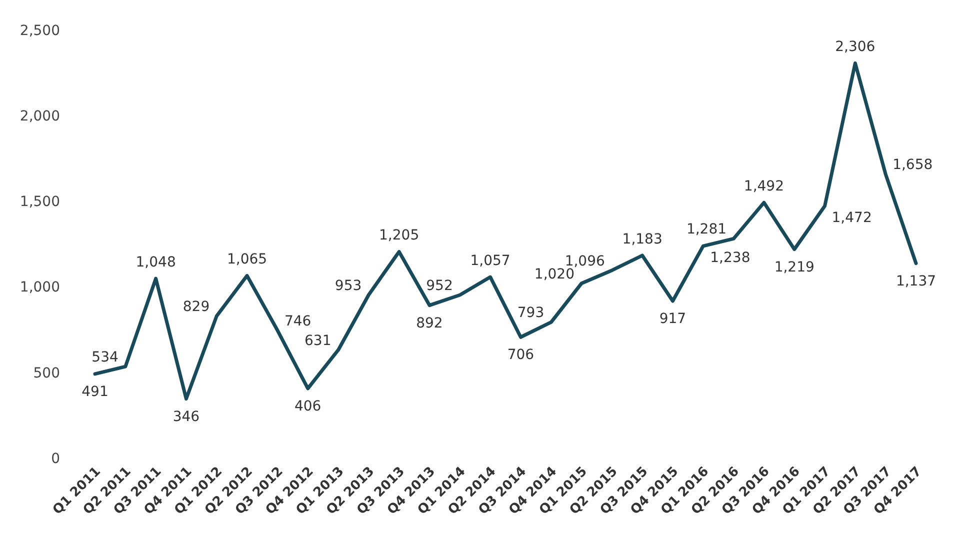 Image resolution: width=957 pixels, height=535 pixels. Describe the element at coordinates (298, 321) in the screenshot. I see `data-label: 746` at that location.